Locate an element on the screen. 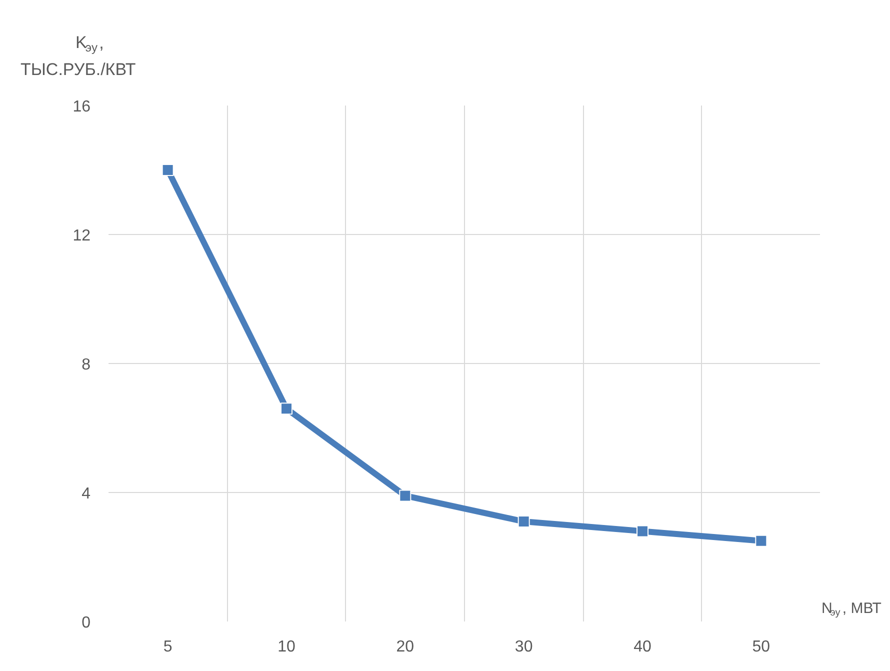 This screenshot has width=890, height=671. x-tick-label: 40 is located at coordinates (643, 647).